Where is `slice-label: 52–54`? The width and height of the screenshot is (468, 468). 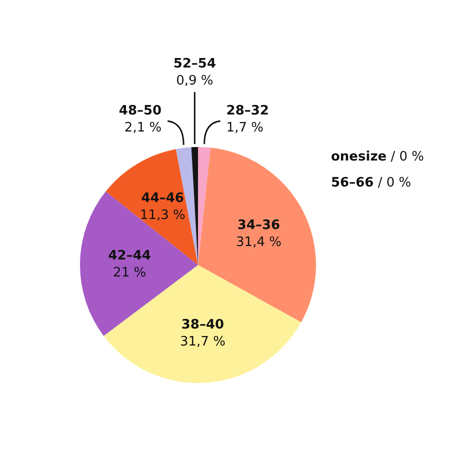
slice-label: 52–54 is located at coordinates (194, 64).